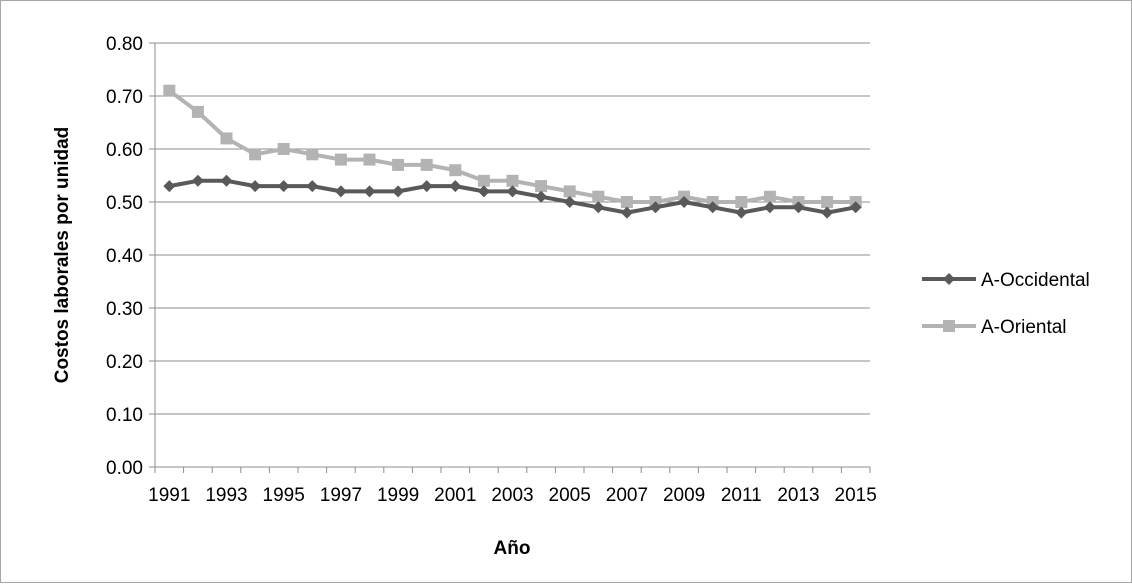 This screenshot has width=1132, height=588. What do you see at coordinates (341, 495) in the screenshot?
I see `x-tick-label: 1997` at bounding box center [341, 495].